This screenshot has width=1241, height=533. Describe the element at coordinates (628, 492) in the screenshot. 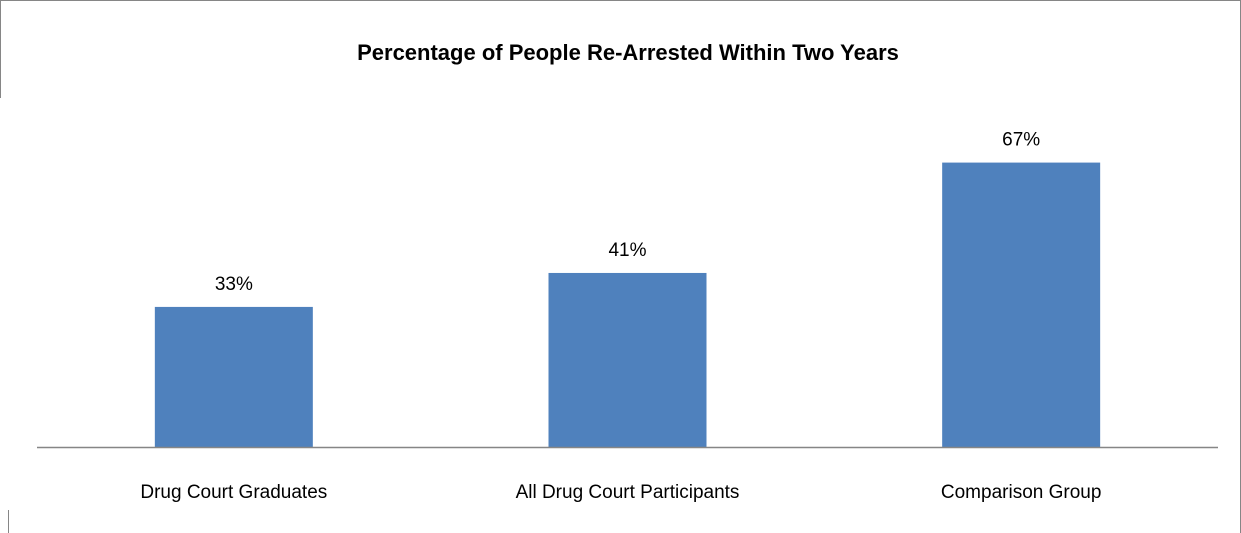

I see `x-tick-label-2: All Drug Court Participants` at that location.